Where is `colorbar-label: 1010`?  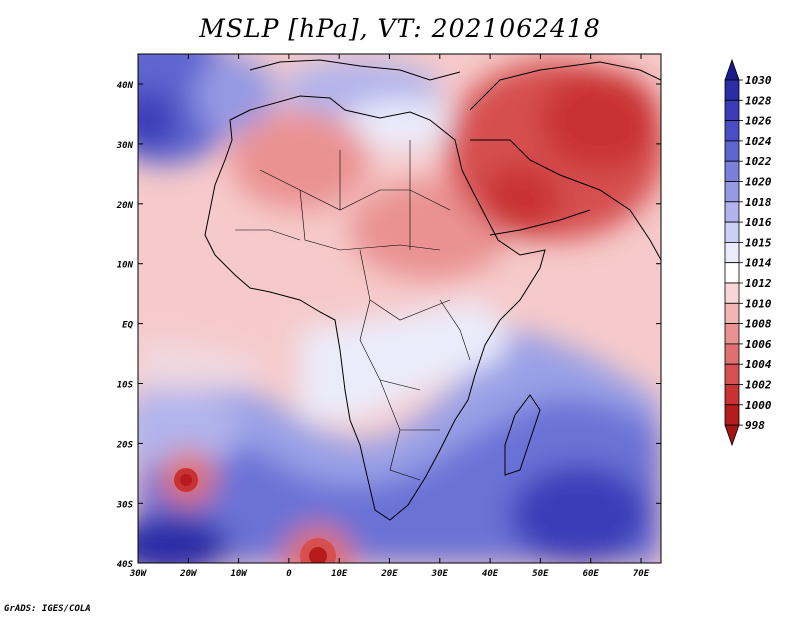 colorbar-label: 1010 is located at coordinates (758, 303).